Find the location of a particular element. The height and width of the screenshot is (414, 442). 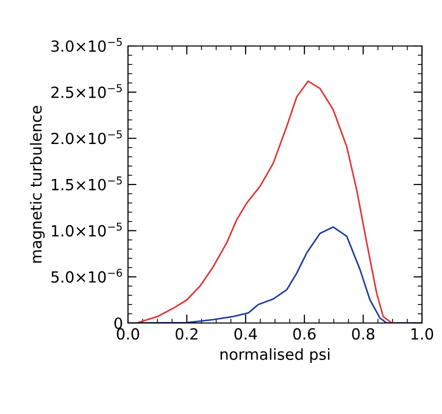

y-tick-label: 1.0×10$^{−5}$ is located at coordinates (87, 229).